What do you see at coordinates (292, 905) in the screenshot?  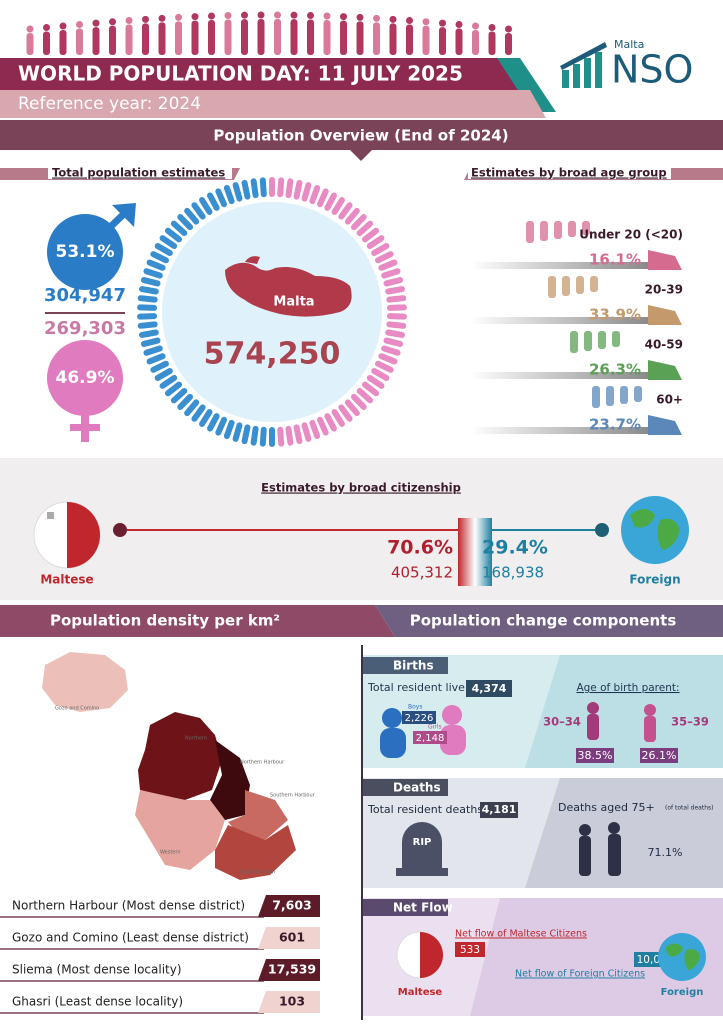 I see `density-value: 7,603` at bounding box center [292, 905].